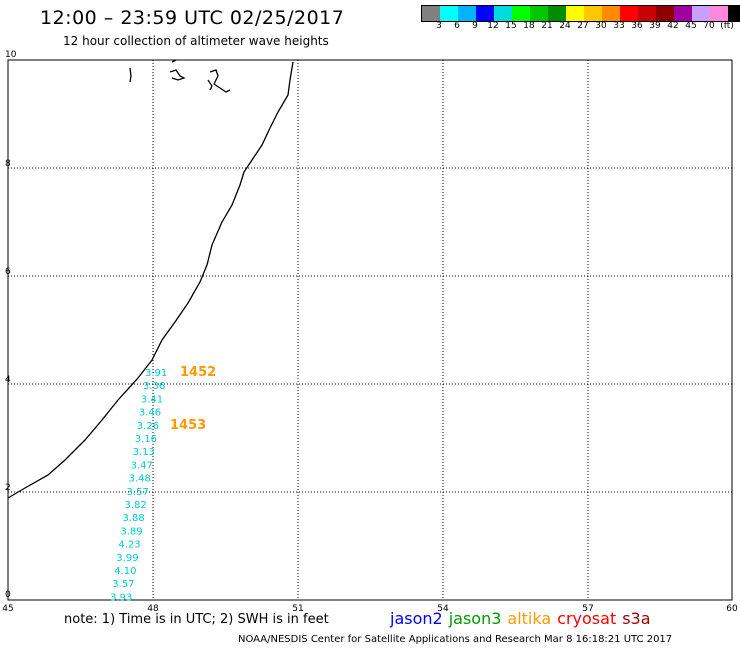 This screenshot has width=740, height=650. I want to click on swh-value: 3.13, so click(144, 452).